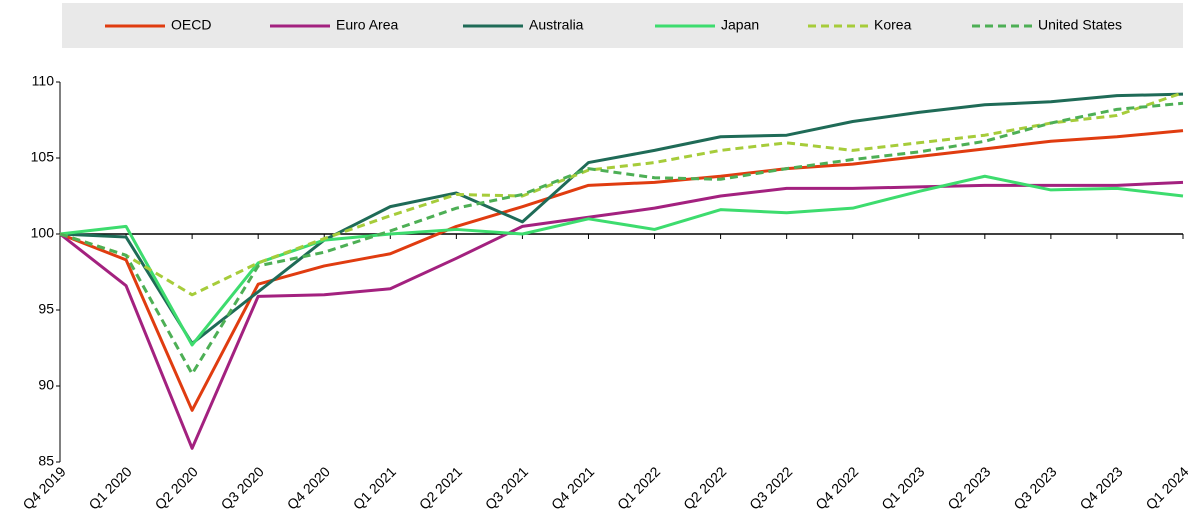 Image resolution: width=1188 pixels, height=523 pixels. Describe the element at coordinates (176, 487) in the screenshot. I see `x-tick-label: Q2 2020` at that location.